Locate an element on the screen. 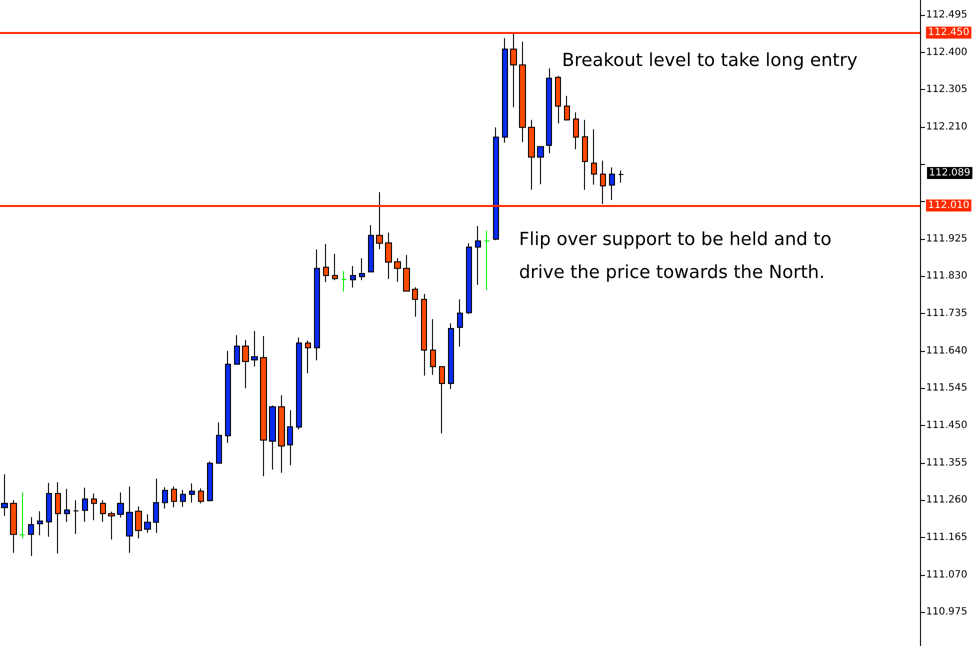 The image size is (975, 646). annotation: Flip over support to be held and to drive the price towards the North. is located at coordinates (675, 256).